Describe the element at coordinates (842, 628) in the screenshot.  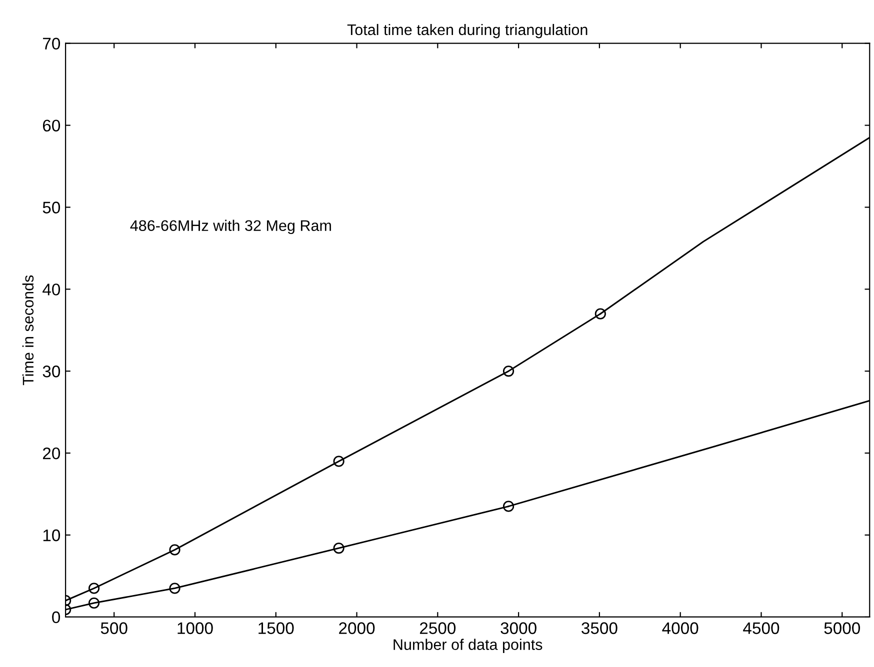
I see `x-tick-label: 5000` at that location.